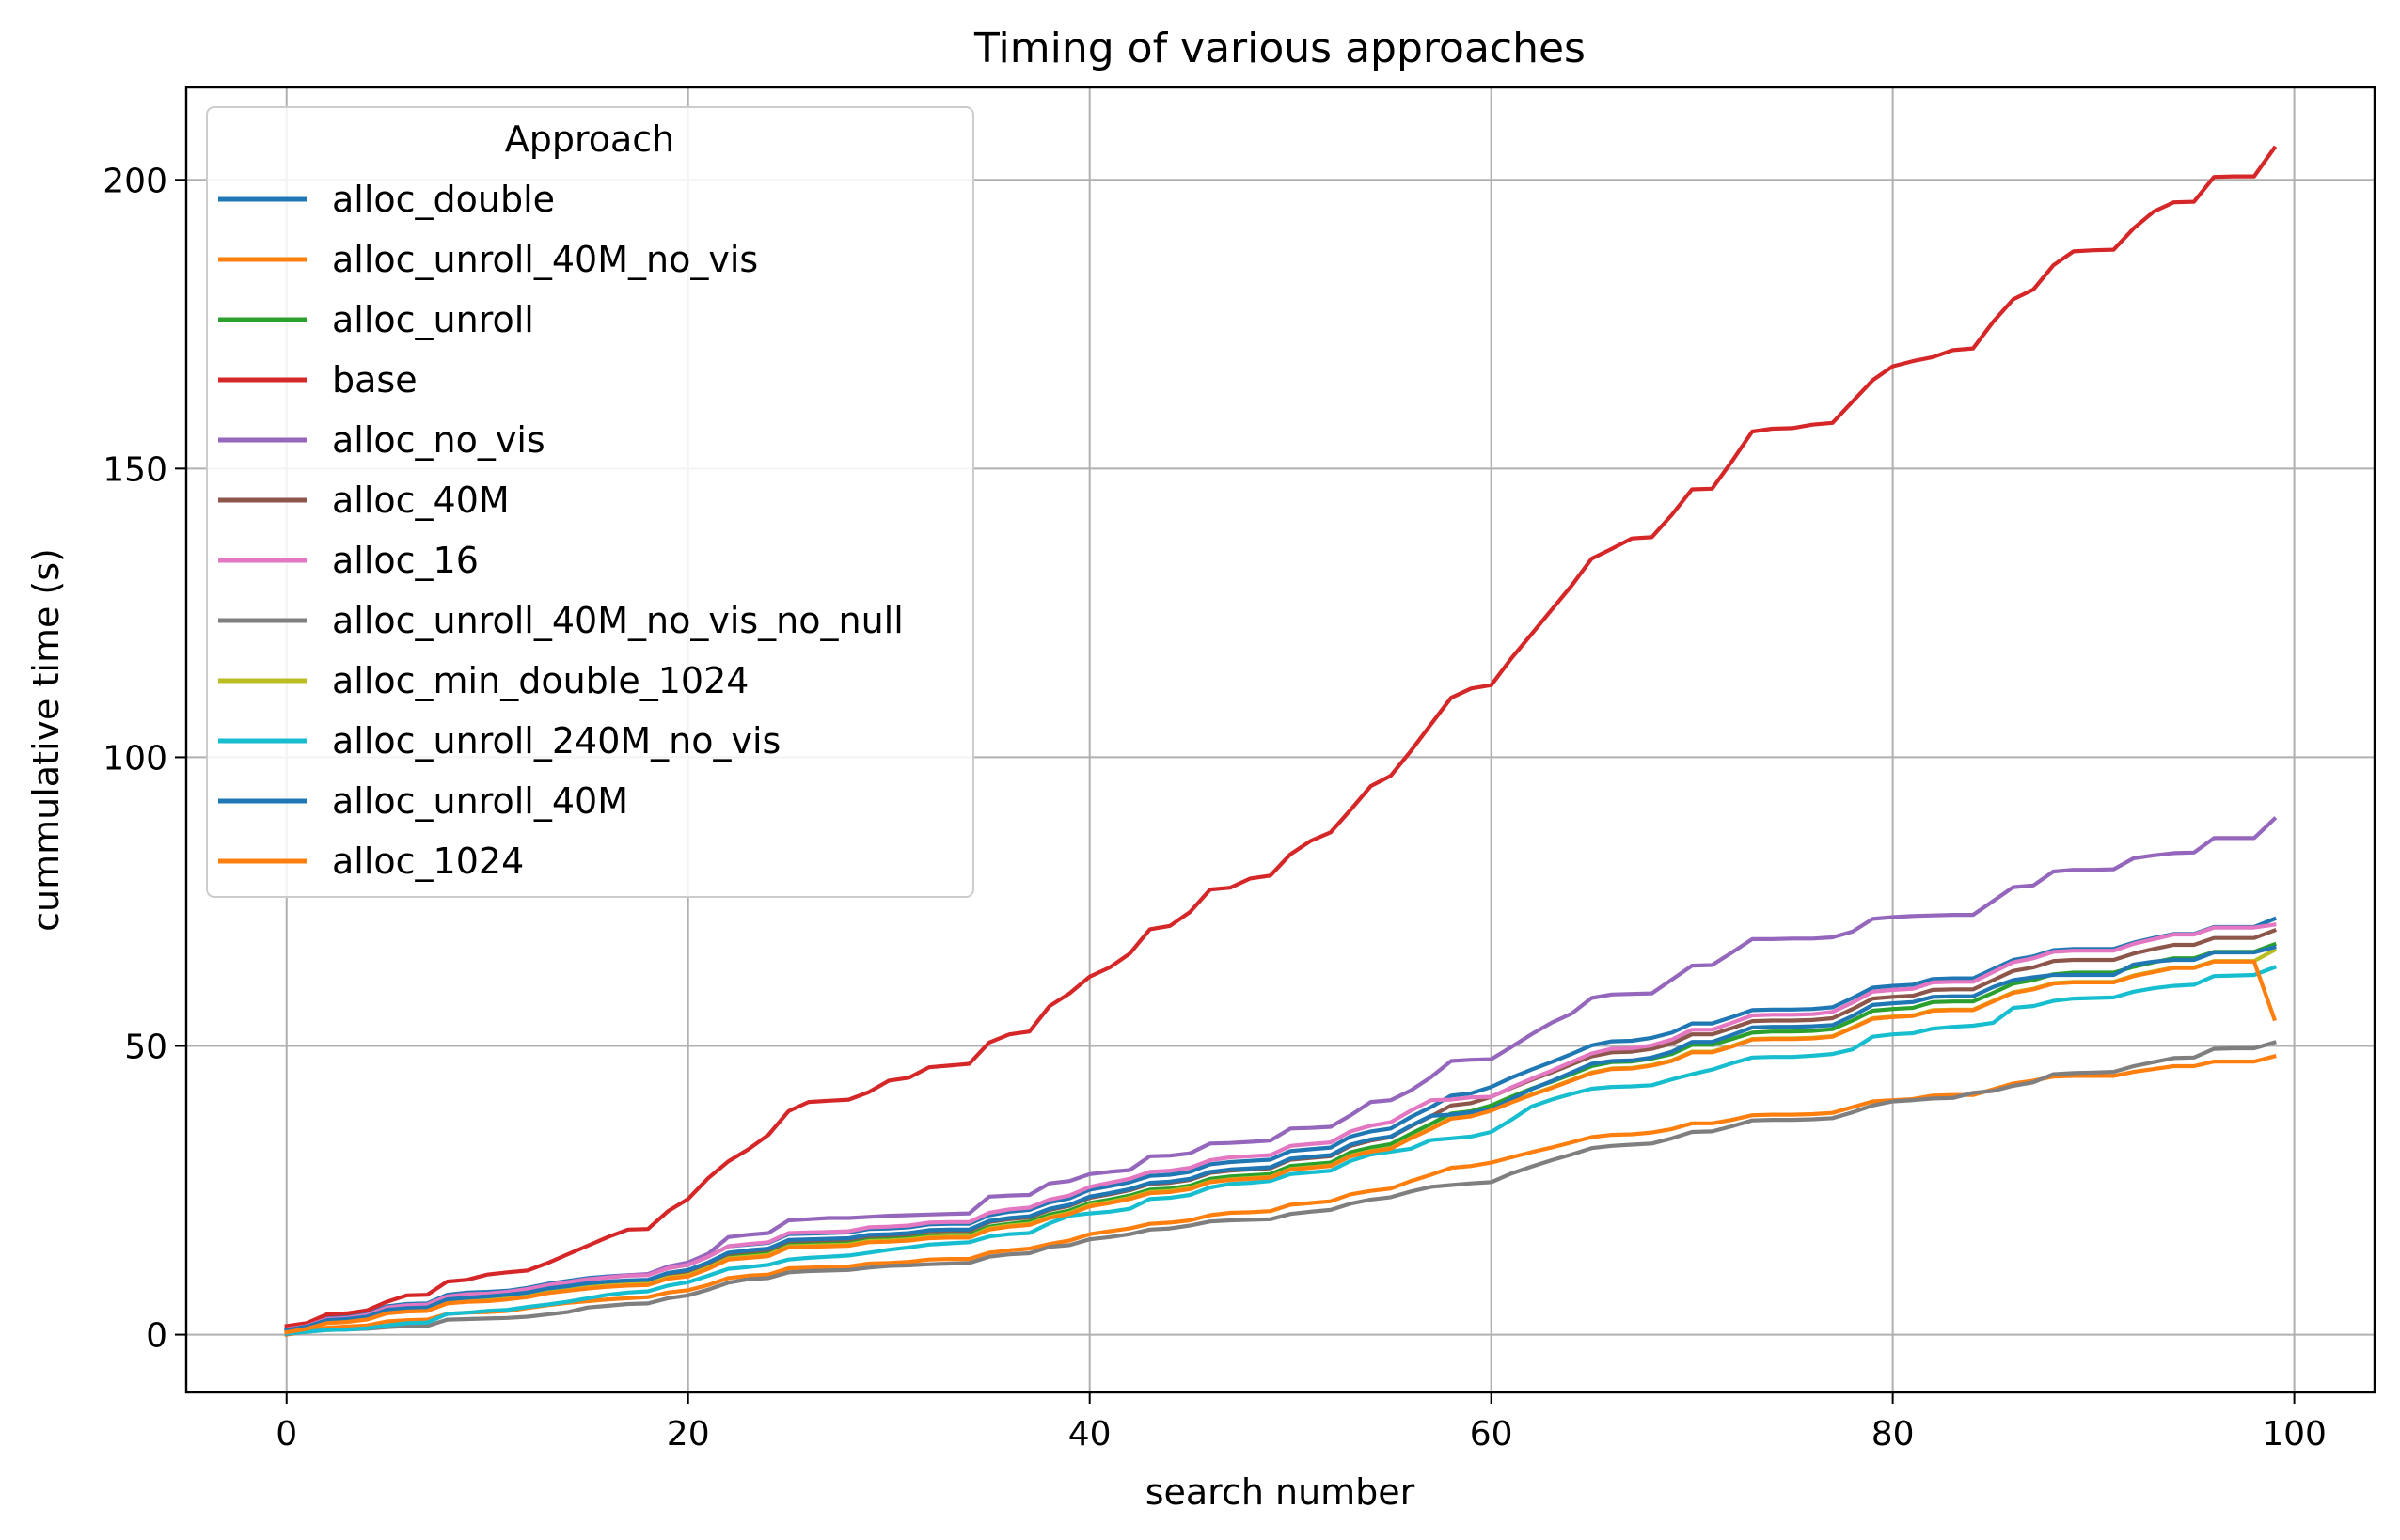 Image resolution: width=2400 pixels, height=1540 pixels. What do you see at coordinates (545, 260) in the screenshot?
I see `legend-label: alloc_unroll_40M_no_vis` at bounding box center [545, 260].